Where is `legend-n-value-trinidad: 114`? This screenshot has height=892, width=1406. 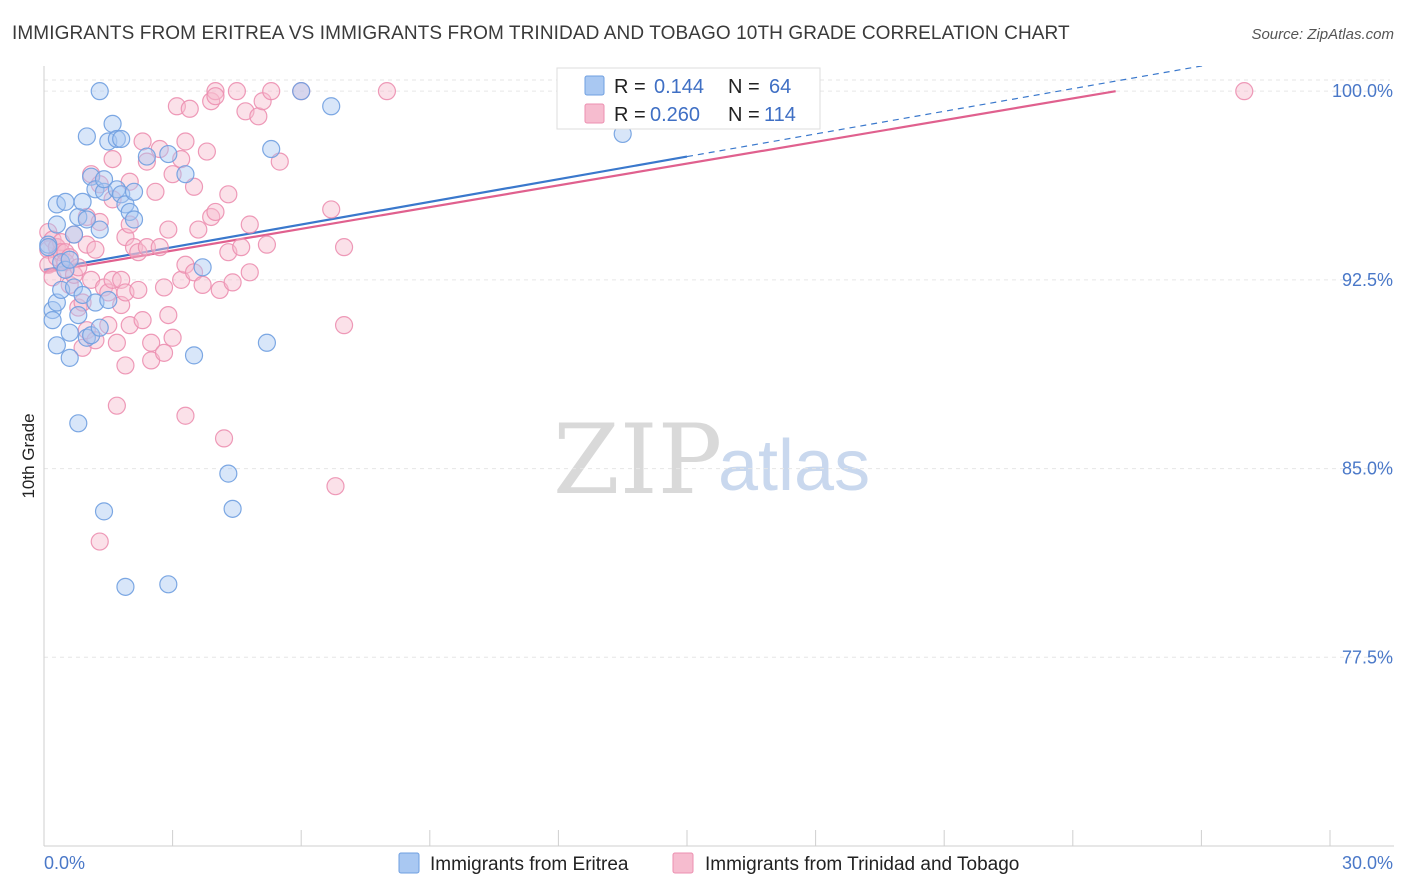 legend-n-value-trinidad: 114 is located at coordinates (780, 115).